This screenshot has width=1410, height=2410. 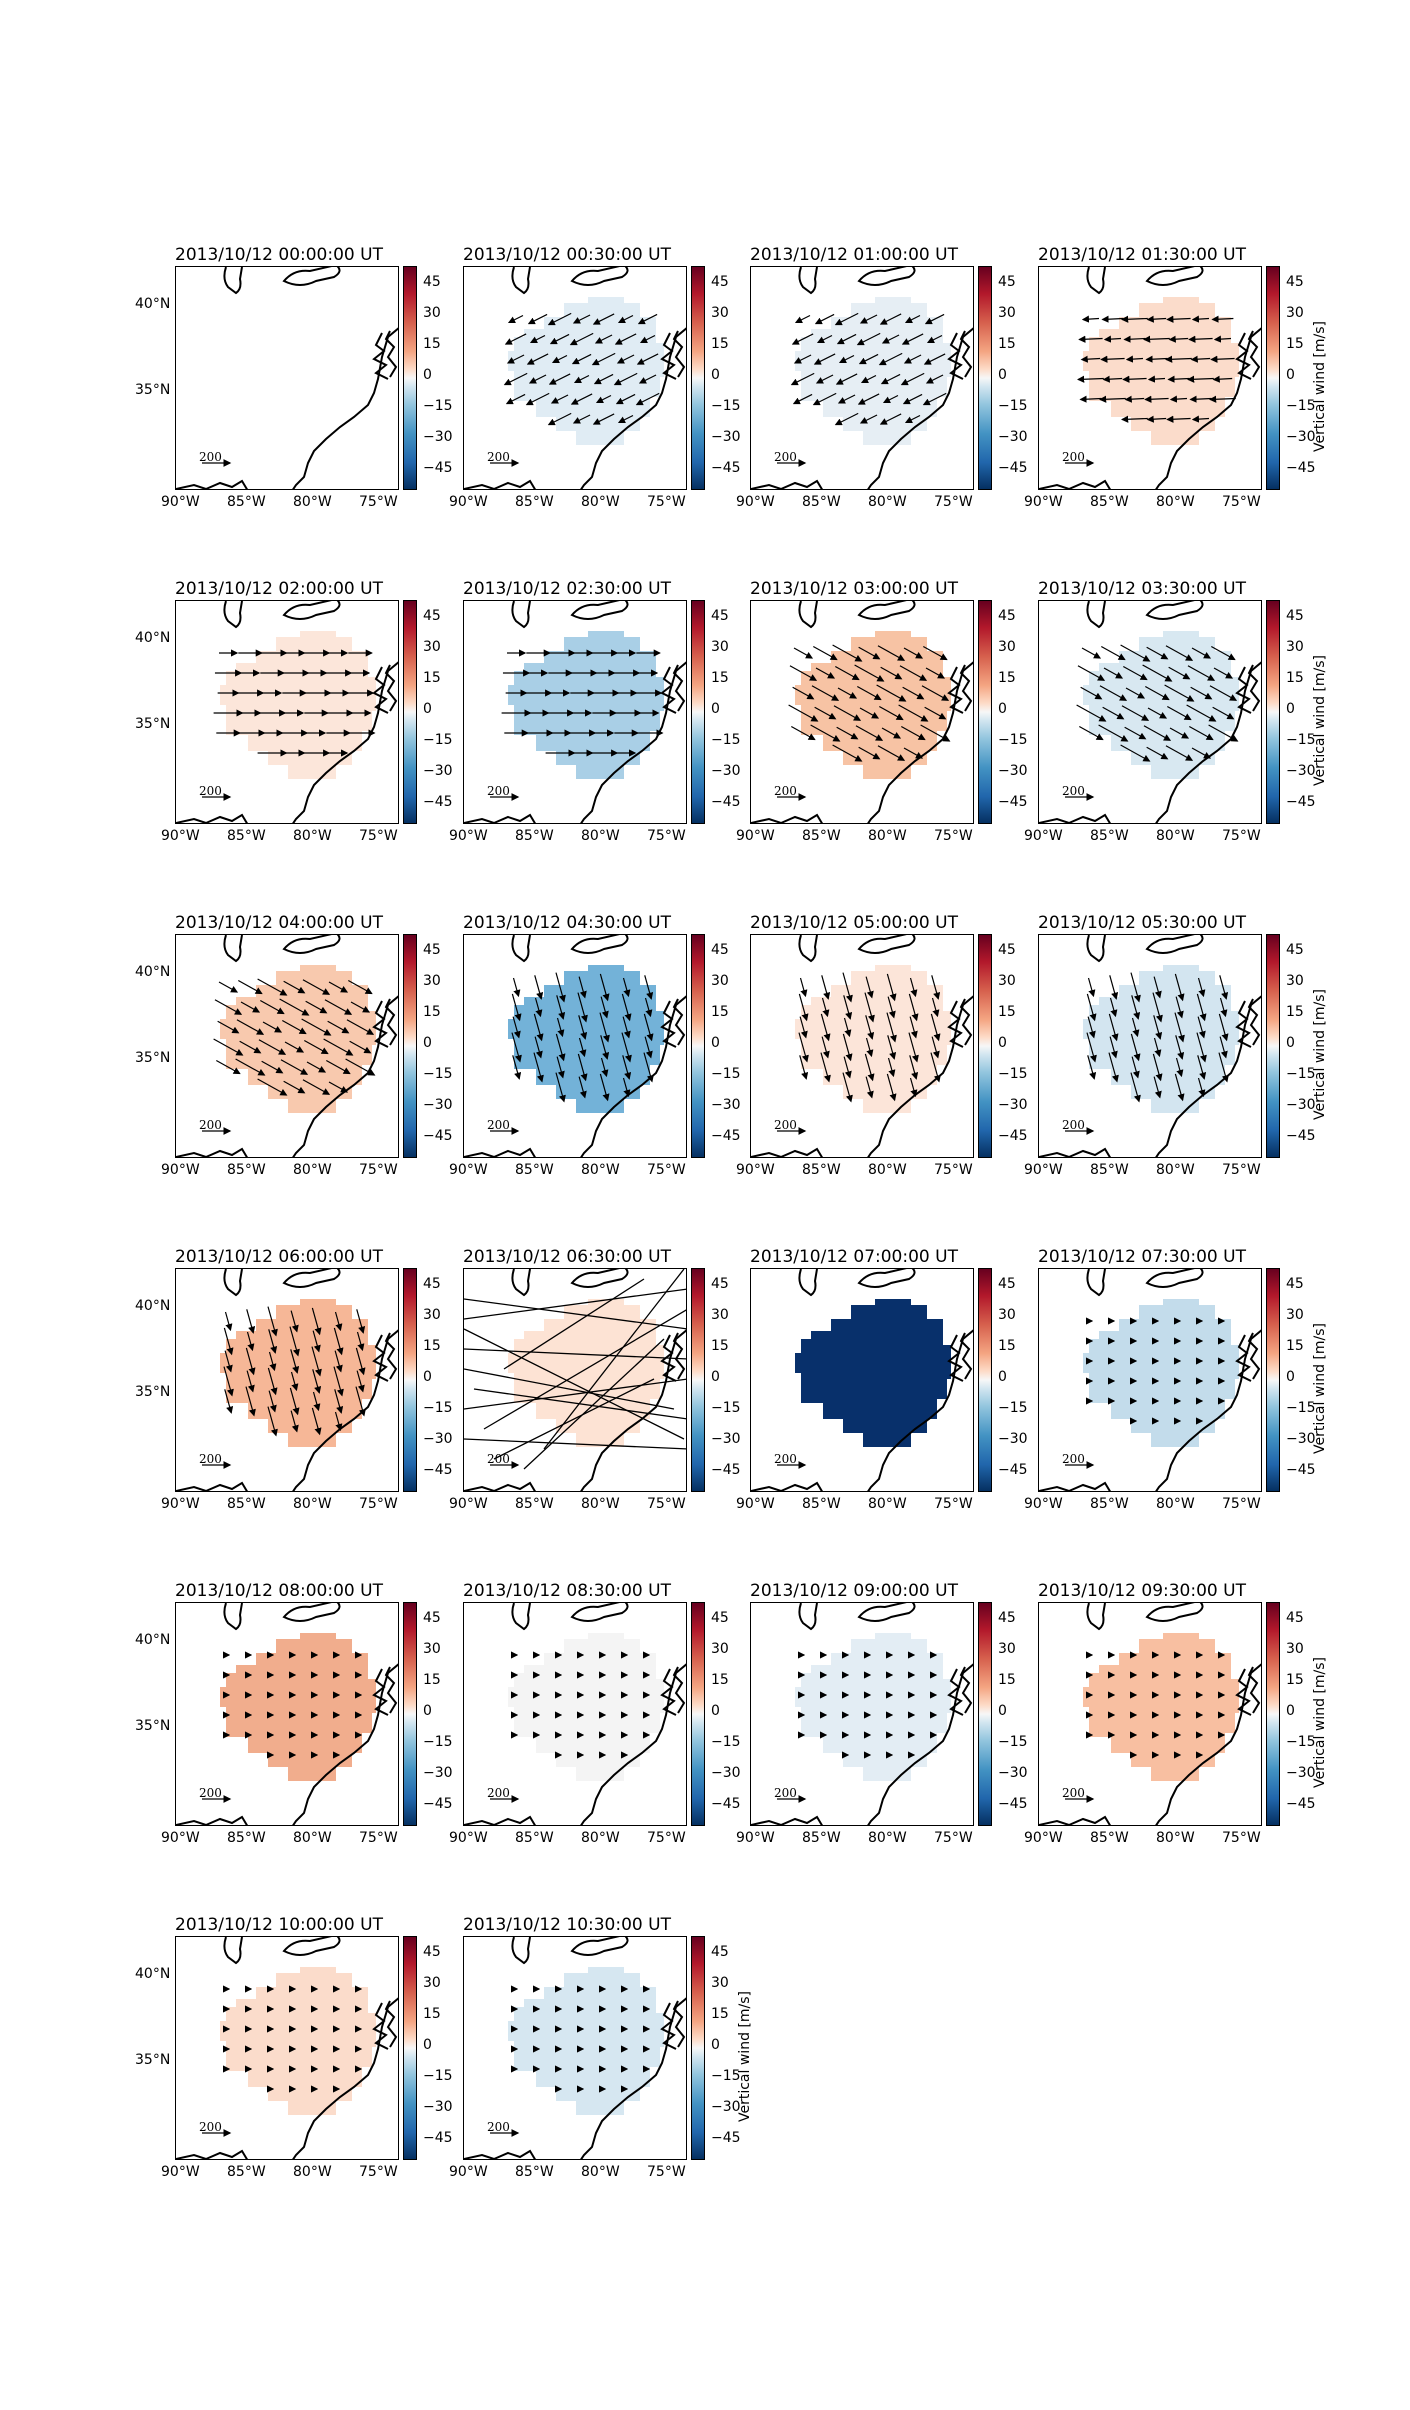 What do you see at coordinates (854, 589) in the screenshot?
I see `panel-title: 2013/10/12 03:00:00 UT` at bounding box center [854, 589].